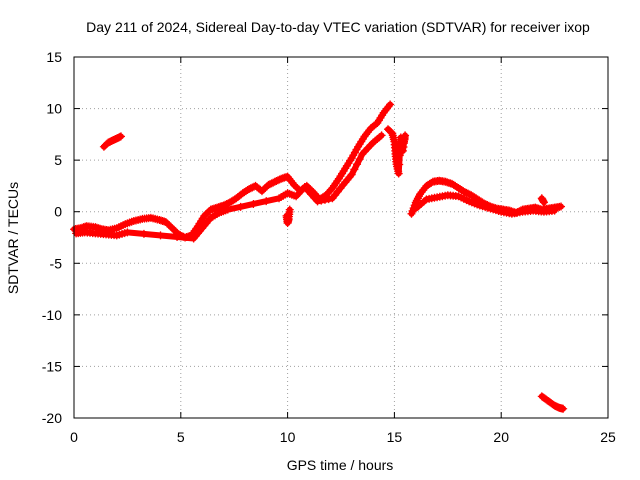 The width and height of the screenshot is (640, 480). Describe the element at coordinates (112, 141) in the screenshot. I see `series-isolated-upper` at that location.